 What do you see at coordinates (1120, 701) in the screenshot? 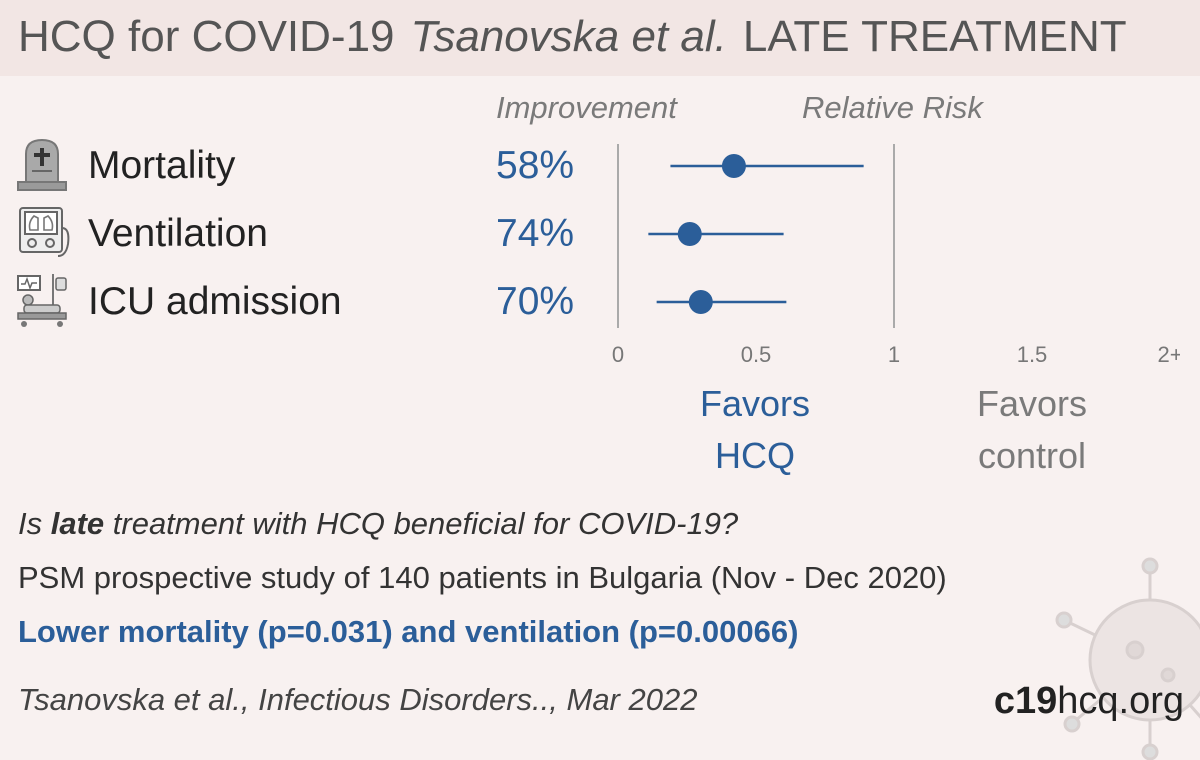
I see `site-logo-rest: hcq.org` at bounding box center [1120, 701].